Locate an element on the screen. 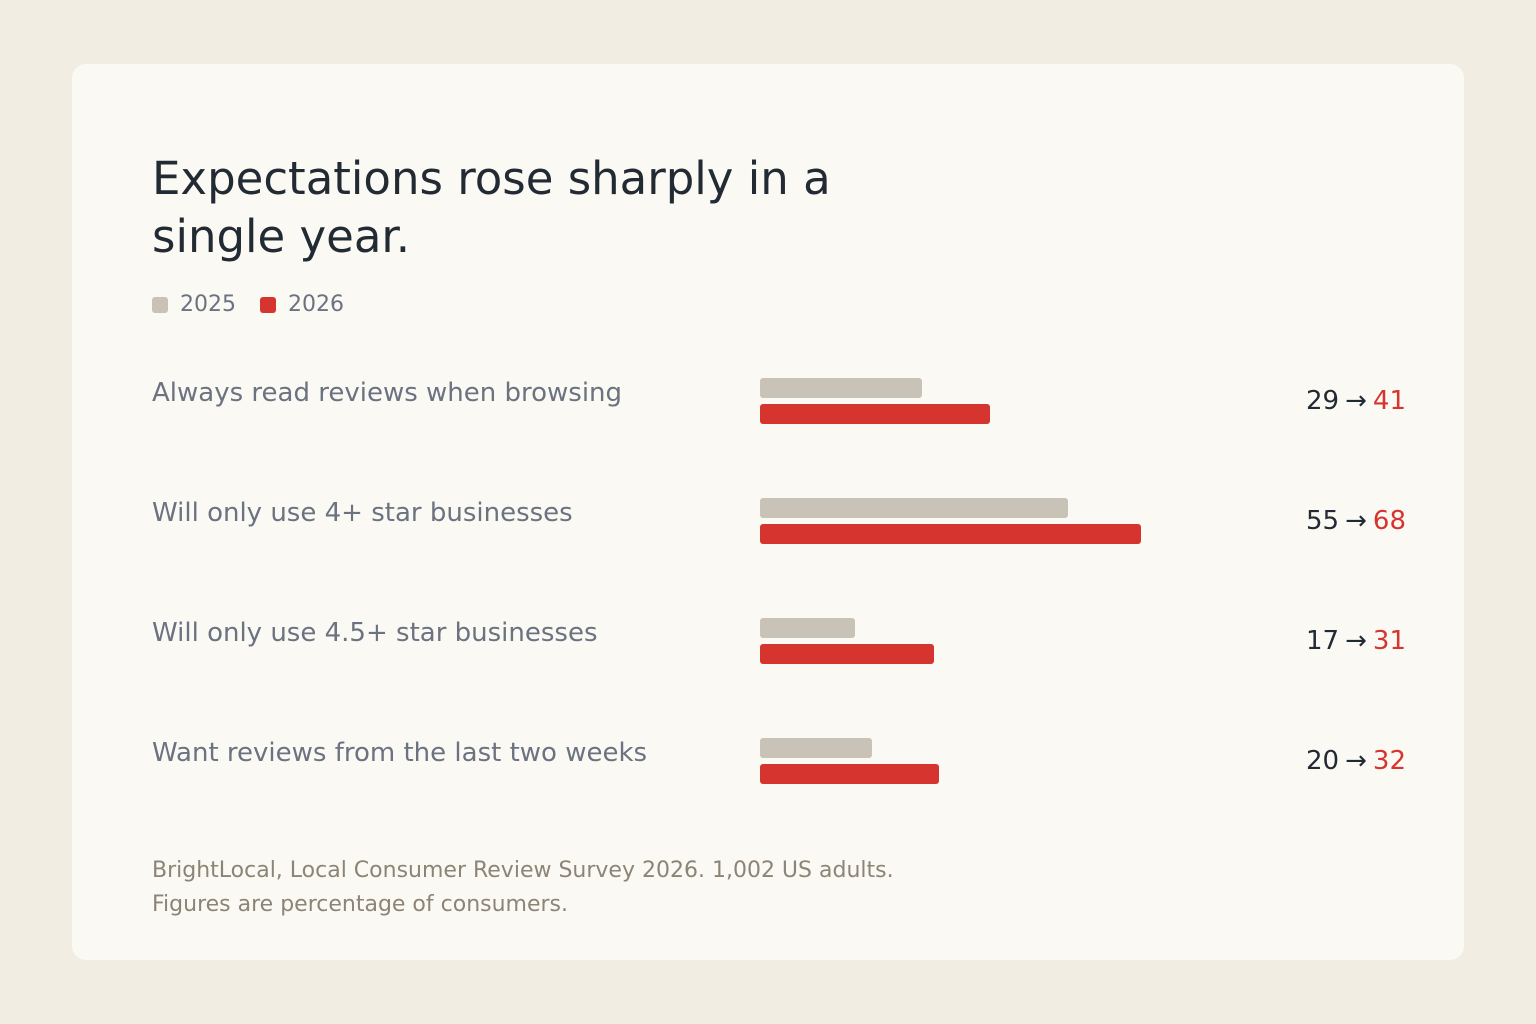 The image size is (1536, 1024). value-change-label: 20 → 32 is located at coordinates (1356, 761).